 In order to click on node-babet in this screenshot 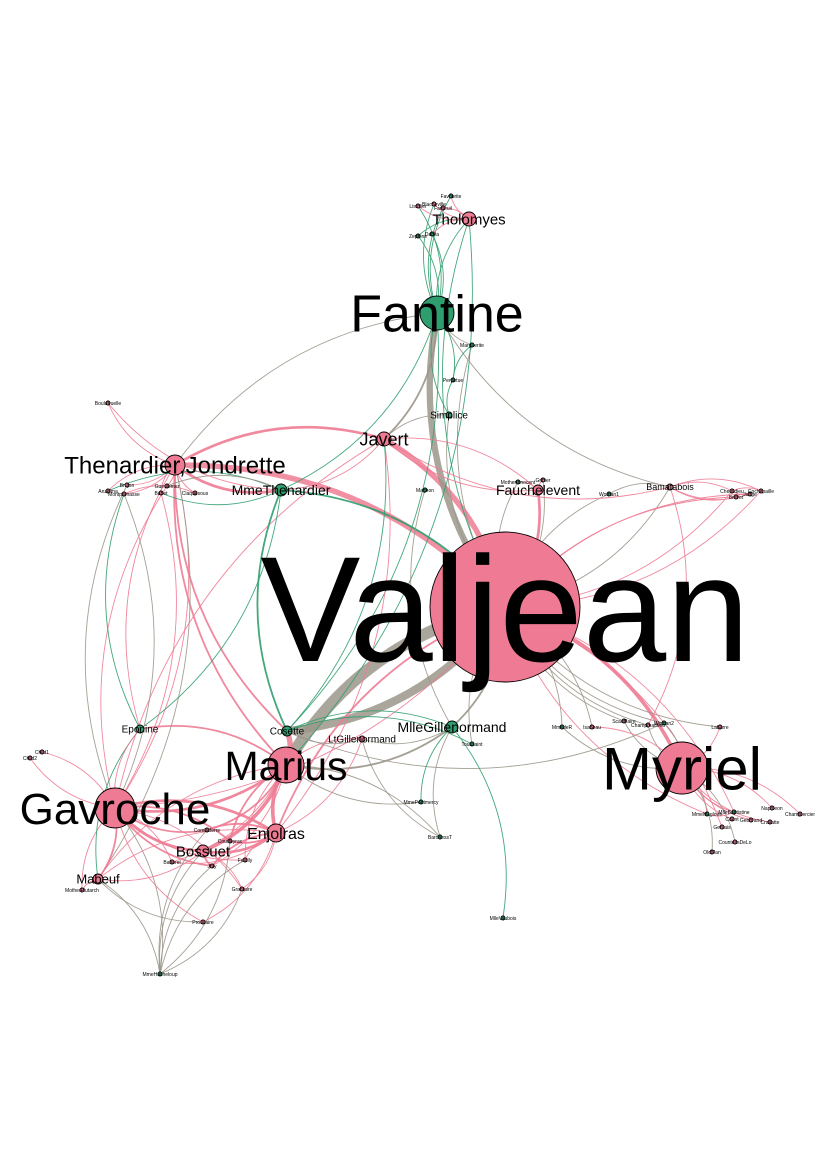, I will do `click(161, 493)`.